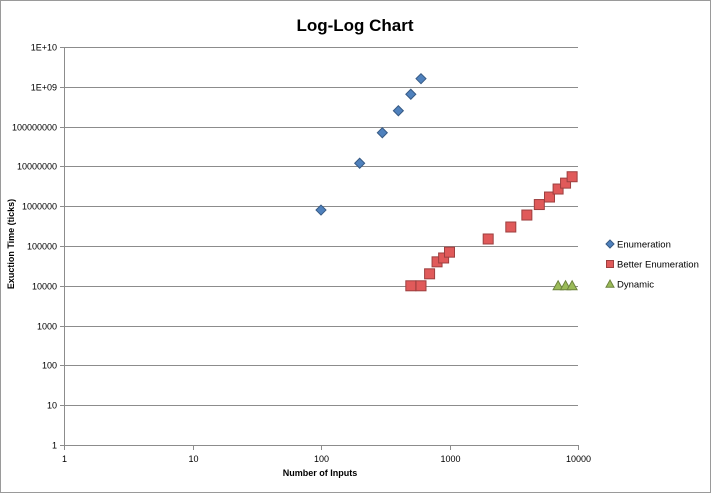  What do you see at coordinates (635, 285) in the screenshot?
I see `legend-dynamic-label: Dynamic` at bounding box center [635, 285].